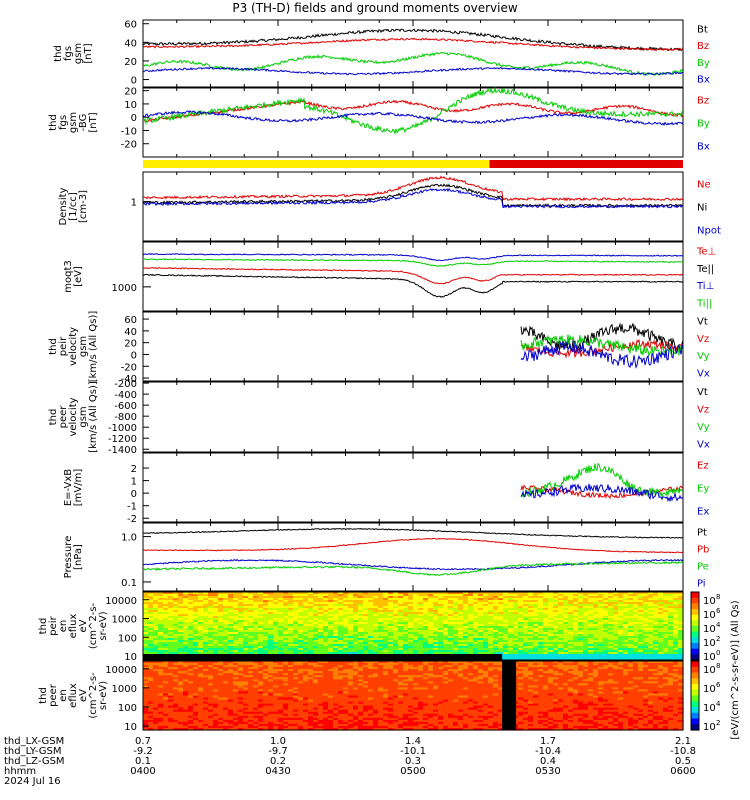 The height and width of the screenshot is (800, 750). Describe the element at coordinates (703, 356) in the screenshot. I see `legend-Vy: Vy` at that location.